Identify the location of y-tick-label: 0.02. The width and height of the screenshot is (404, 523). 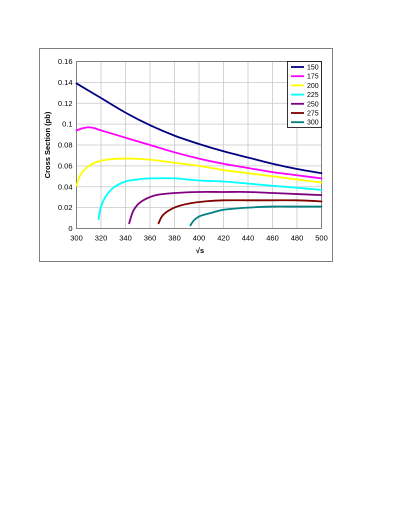
(65, 207).